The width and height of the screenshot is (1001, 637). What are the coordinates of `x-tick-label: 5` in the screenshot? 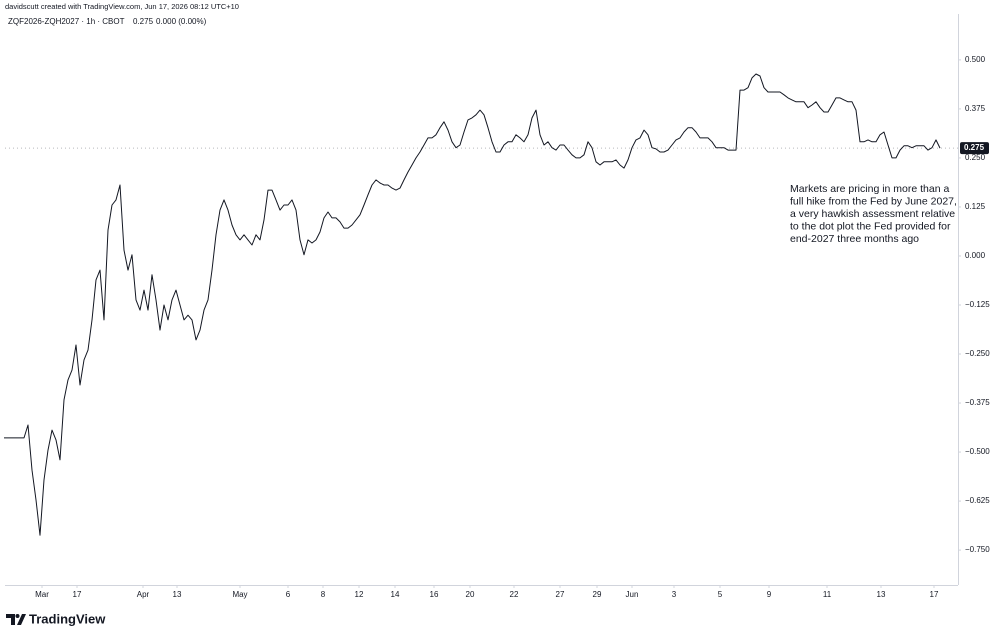 It's located at (720, 594).